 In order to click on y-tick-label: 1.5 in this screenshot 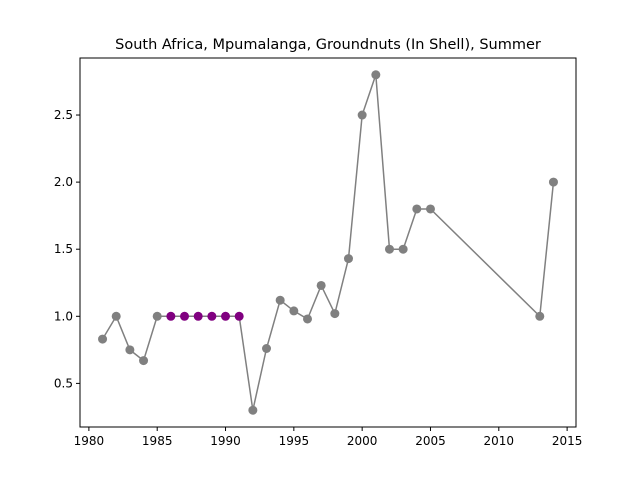, I will do `click(63, 249)`.